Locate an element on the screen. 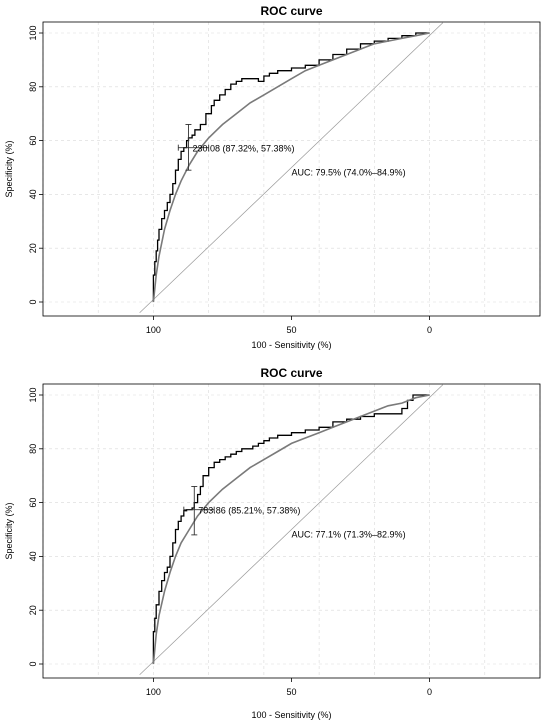 The image size is (550, 725). threshold-label: 783.86 (85.21%, 57.38%) is located at coordinates (249, 511).